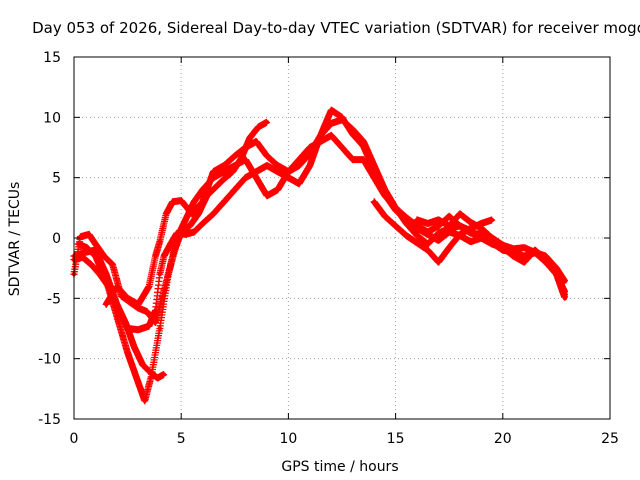 The width and height of the screenshot is (640, 480). I want to click on y-tick-label: 10, so click(52, 118).